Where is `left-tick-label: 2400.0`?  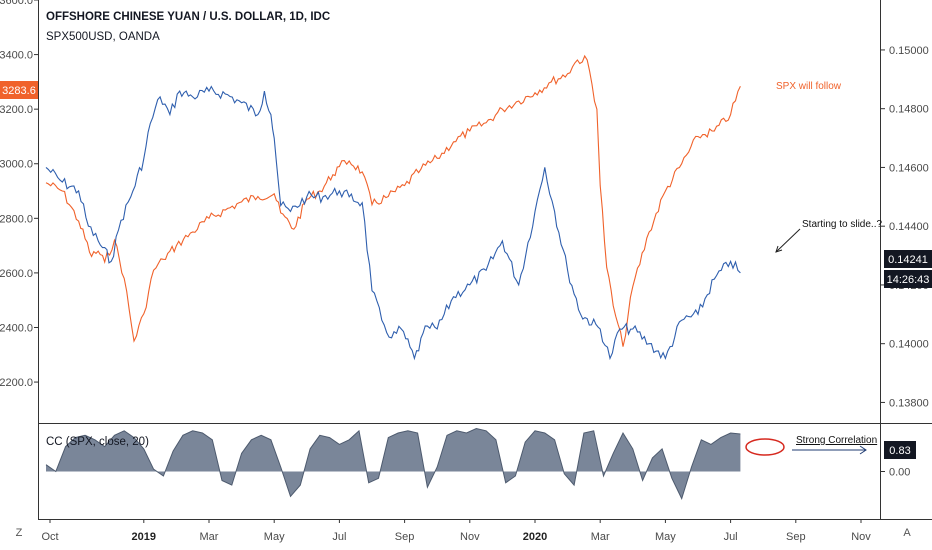
left-tick-label: 2400.0 is located at coordinates (16, 328).